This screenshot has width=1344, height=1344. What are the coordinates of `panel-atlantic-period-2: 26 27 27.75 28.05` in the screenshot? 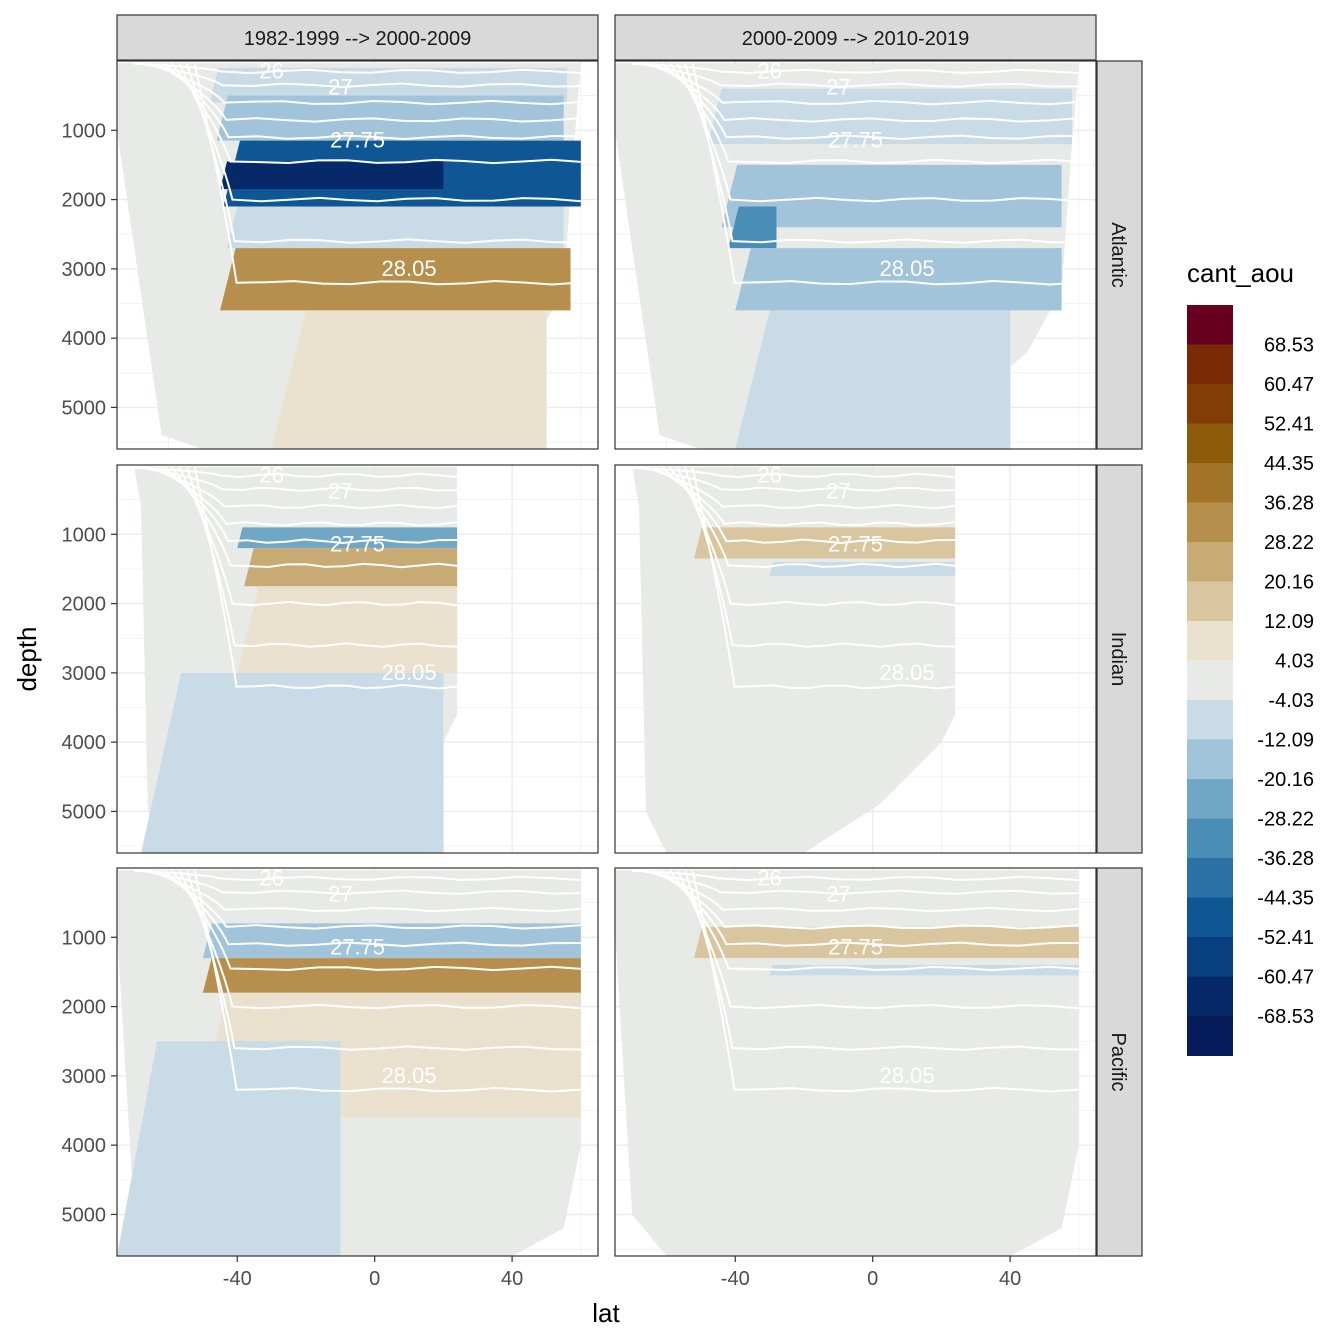 It's located at (855, 254).